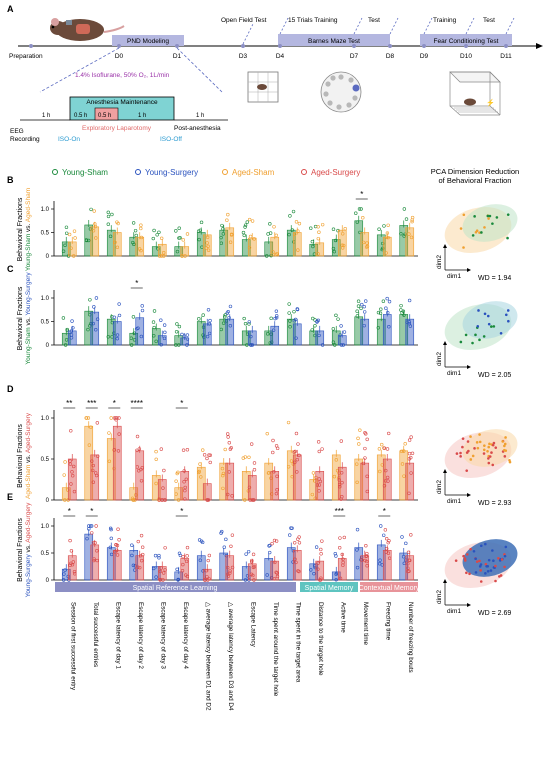 This screenshot has height=772, width=550. I want to click on timeline-preparation: Preparation, so click(26, 56).